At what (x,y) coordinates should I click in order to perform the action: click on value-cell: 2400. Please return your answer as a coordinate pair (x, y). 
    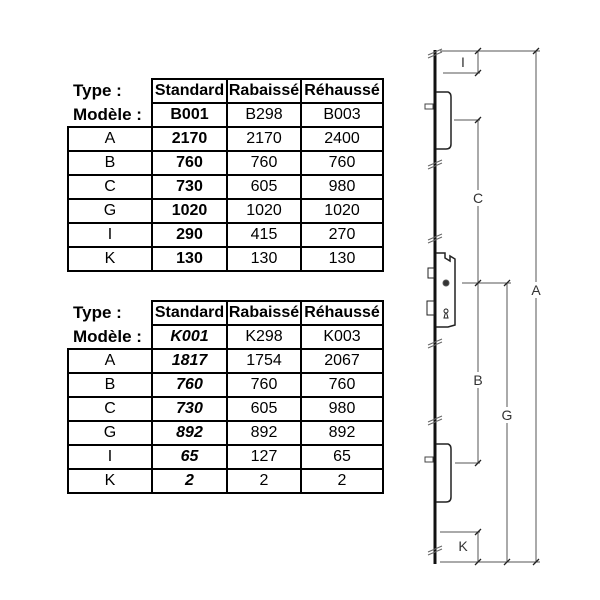
    Looking at the image, I should click on (342, 139).